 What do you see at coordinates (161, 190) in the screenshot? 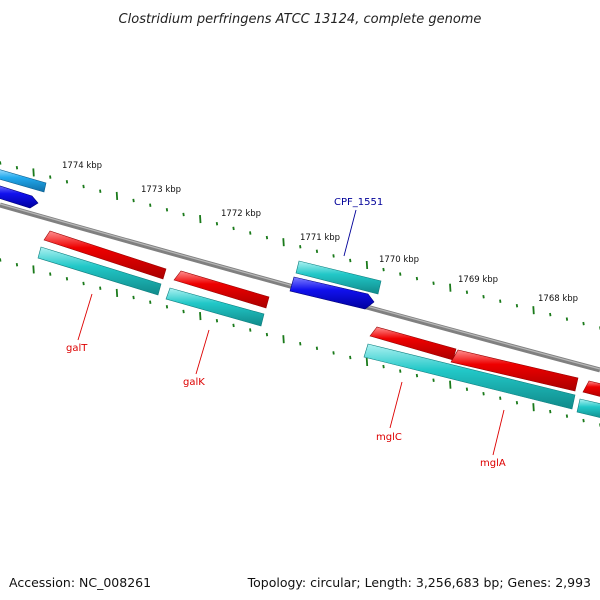
I see `scale-label-1773: 1773 kbp` at bounding box center [161, 190].